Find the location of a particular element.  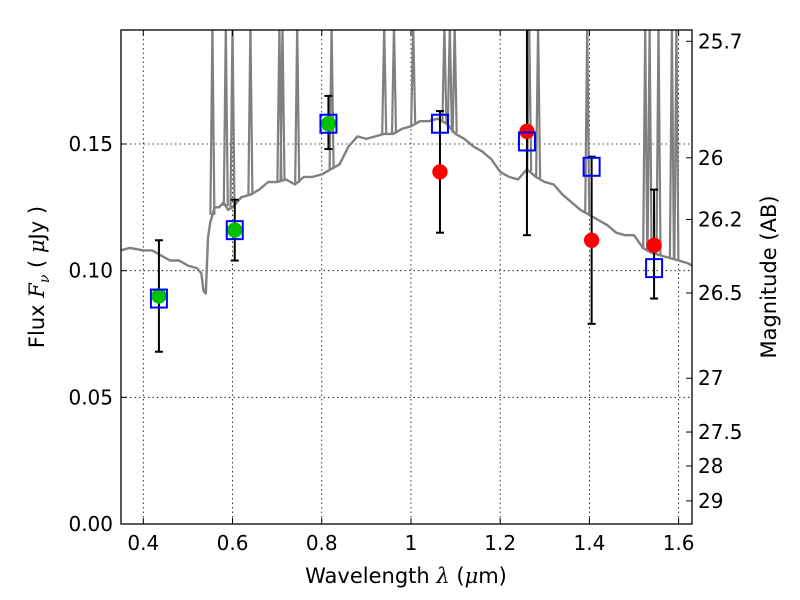

y-axis-label: Flux Fν ( μJy ) is located at coordinates (39, 277).